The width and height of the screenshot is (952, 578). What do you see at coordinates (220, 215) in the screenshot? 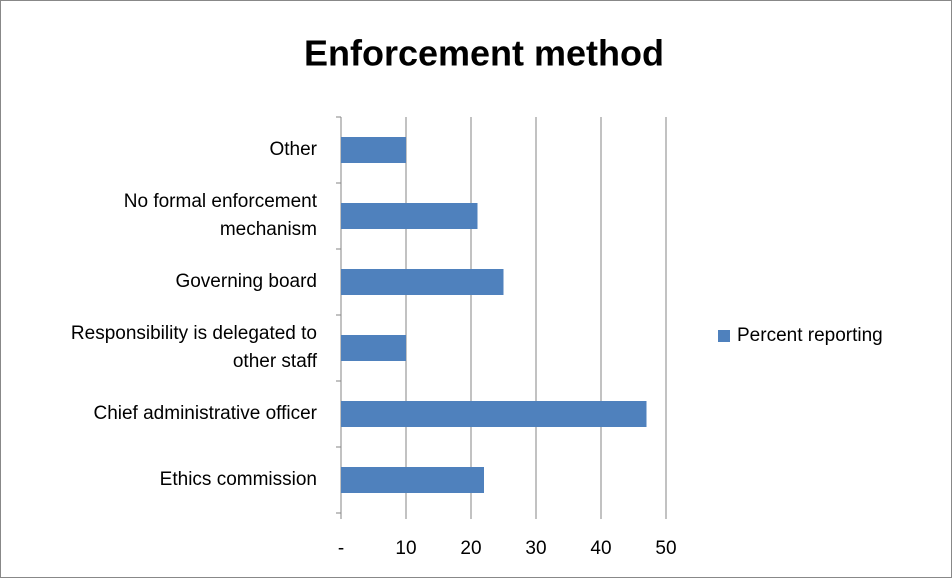
I see `y-tick-label: No formal enforcement mechanism` at bounding box center [220, 215].